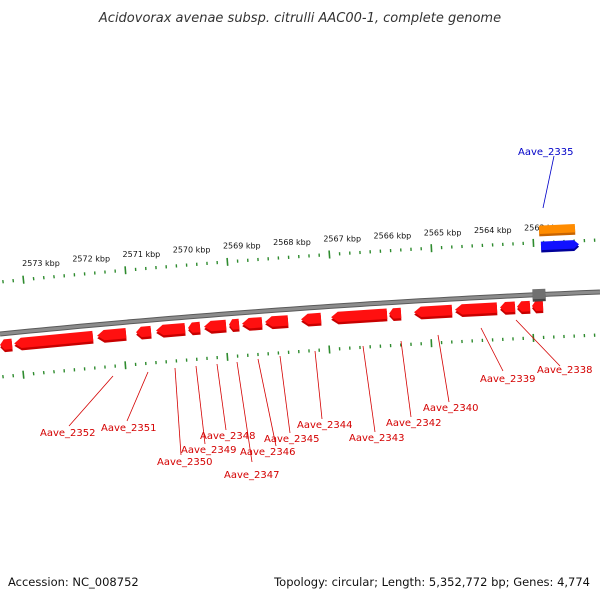 This screenshot has width=600, height=600. I want to click on kbp-label: 2566 kbp, so click(393, 236).